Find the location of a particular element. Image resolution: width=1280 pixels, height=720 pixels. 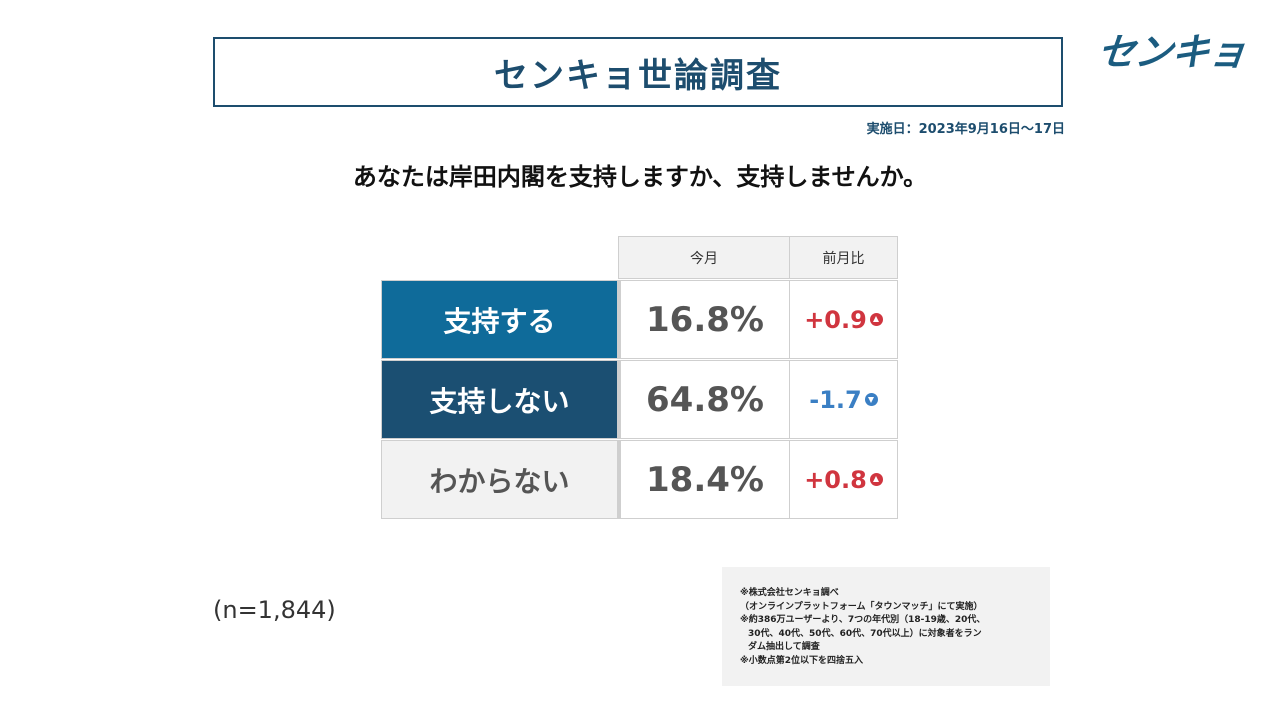

table-row: 支持する 16.8% +0.9 is located at coordinates (639, 319).